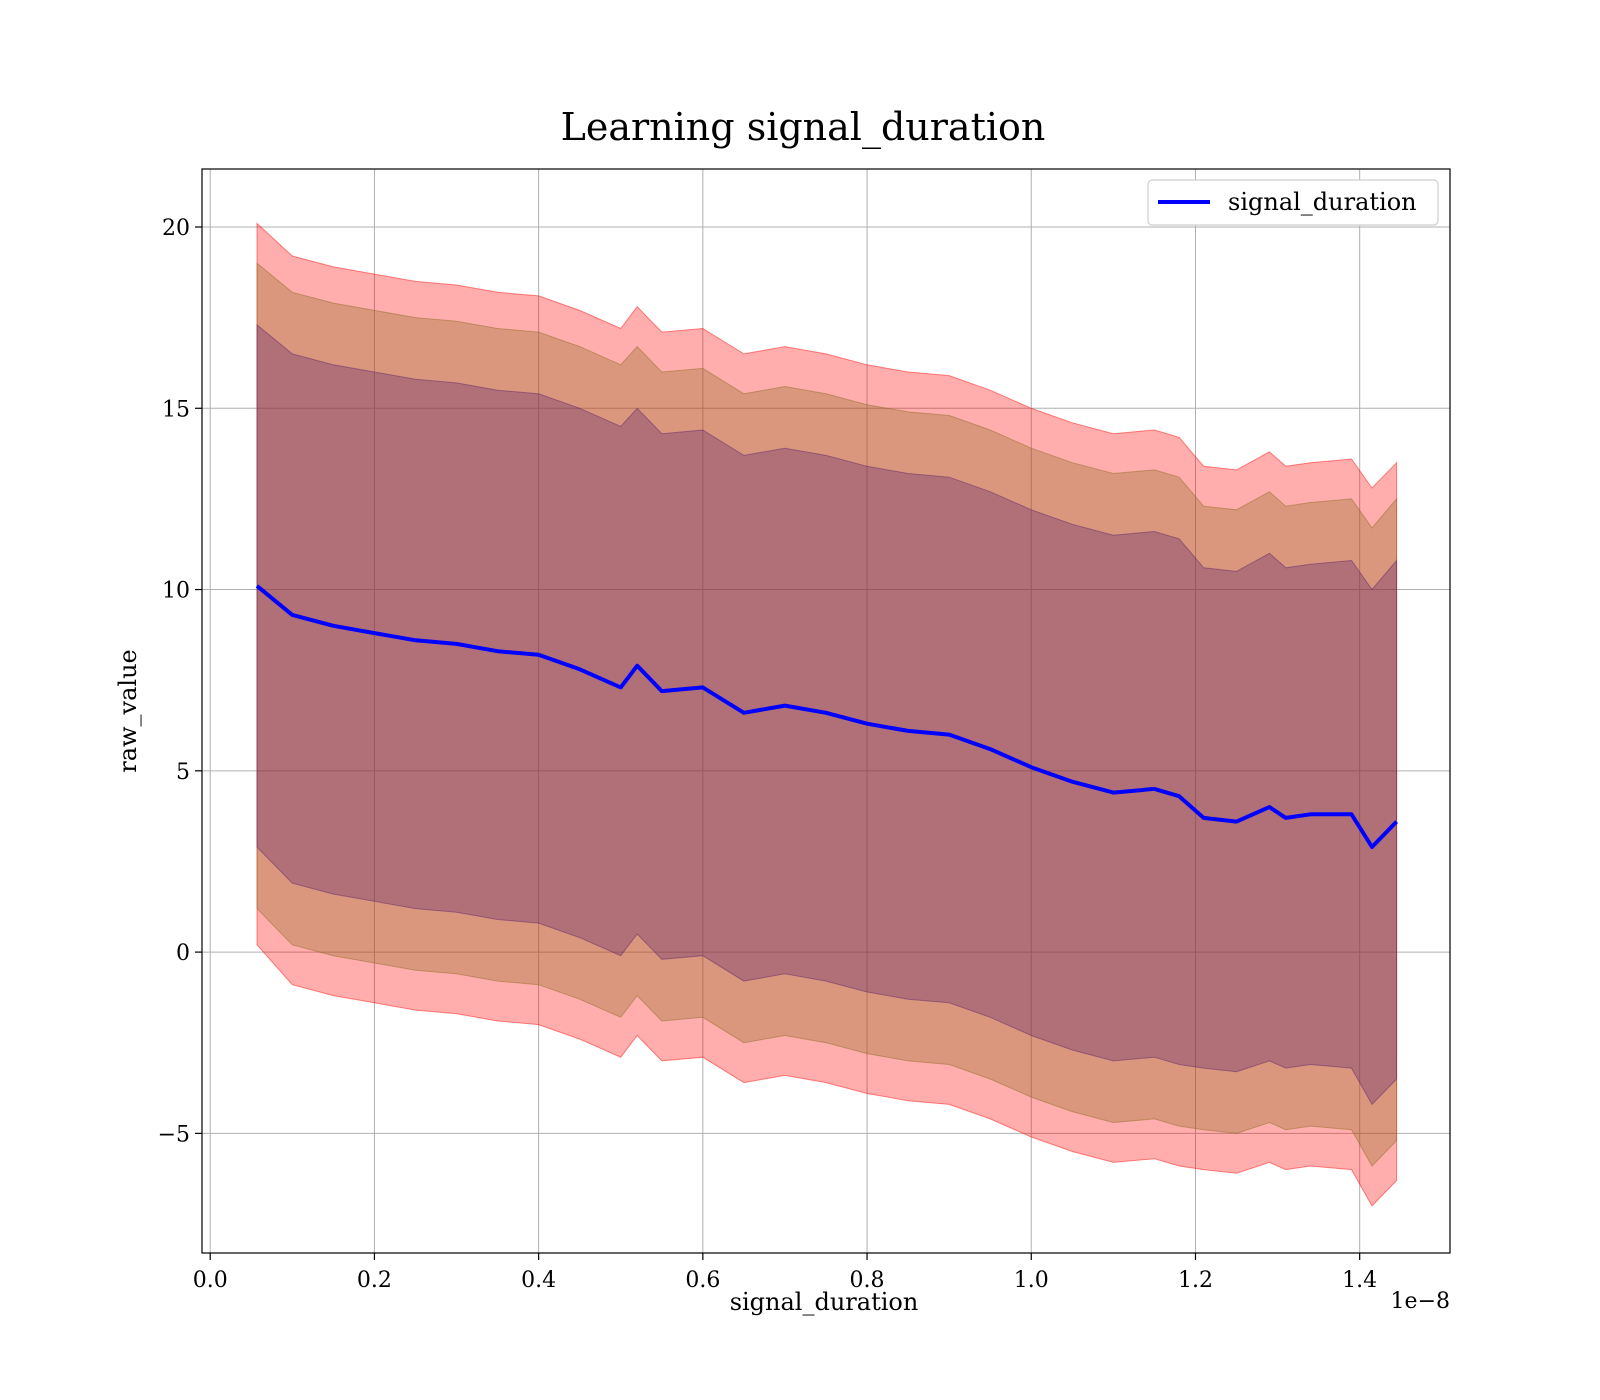 This screenshot has height=1400, width=1600. Describe the element at coordinates (374, 1280) in the screenshot. I see `x-tick-label: 0.2` at that location.